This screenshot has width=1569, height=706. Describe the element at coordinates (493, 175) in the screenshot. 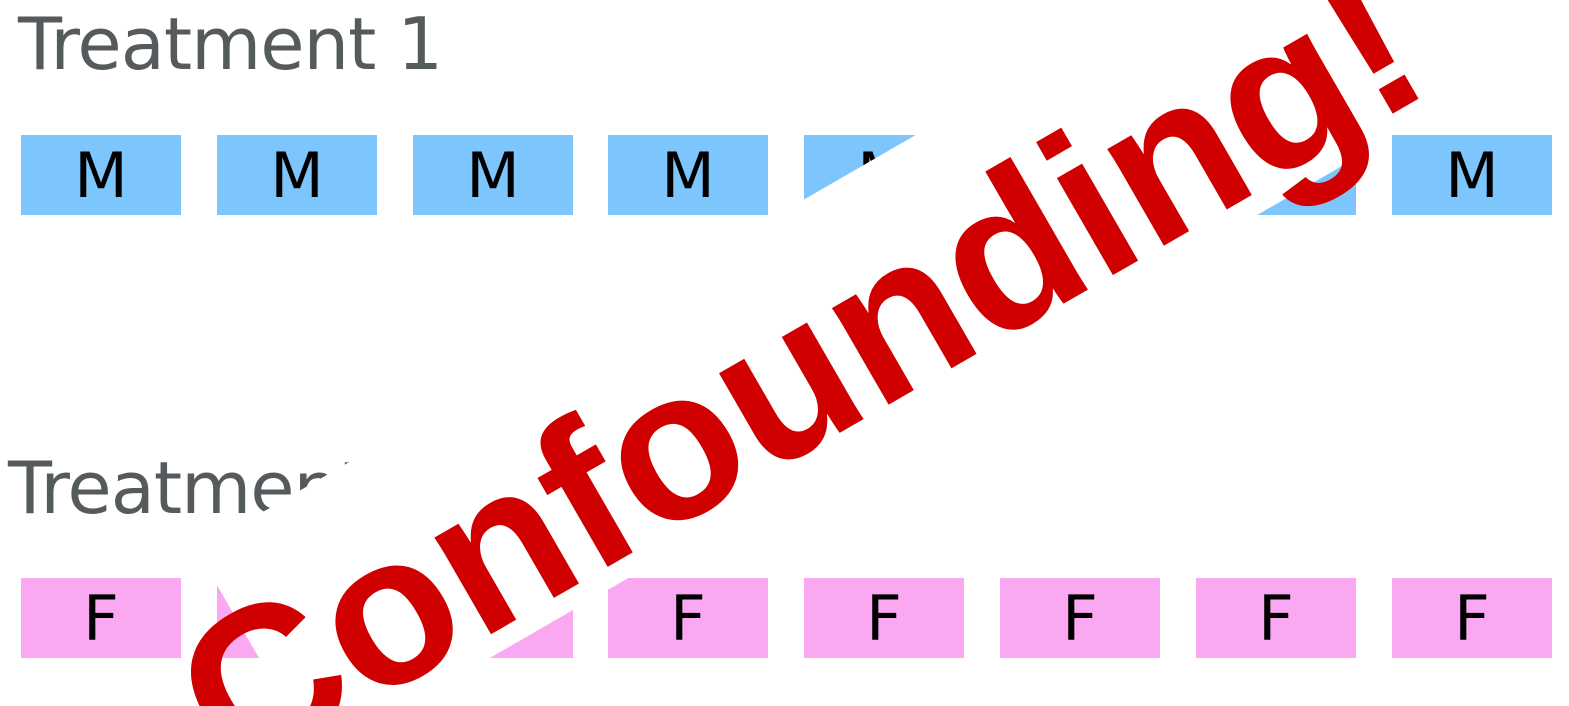

I see `group-1-box-3: M` at that location.